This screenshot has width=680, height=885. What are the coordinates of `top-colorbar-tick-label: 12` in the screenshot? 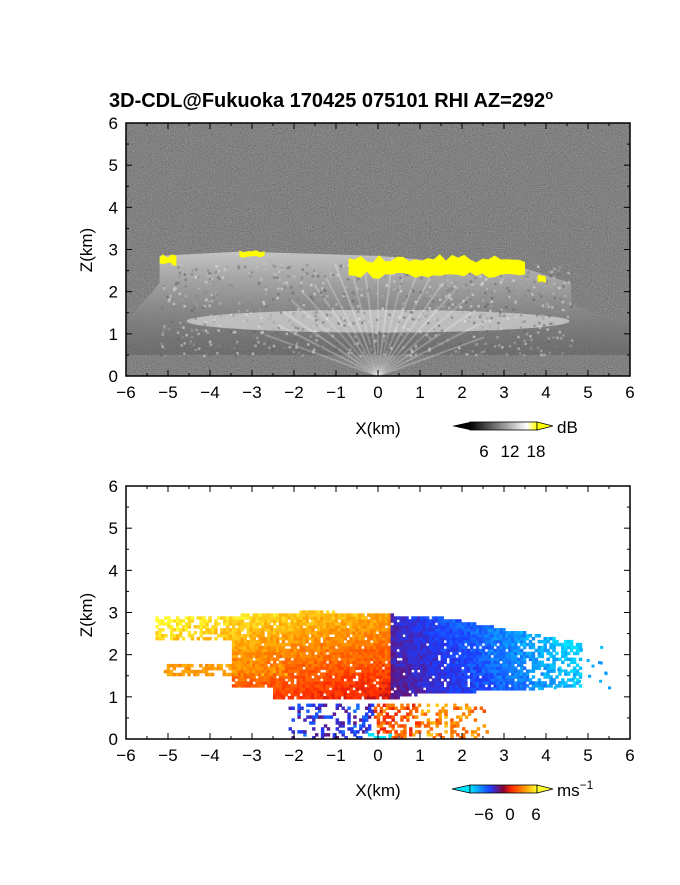 It's located at (510, 451).